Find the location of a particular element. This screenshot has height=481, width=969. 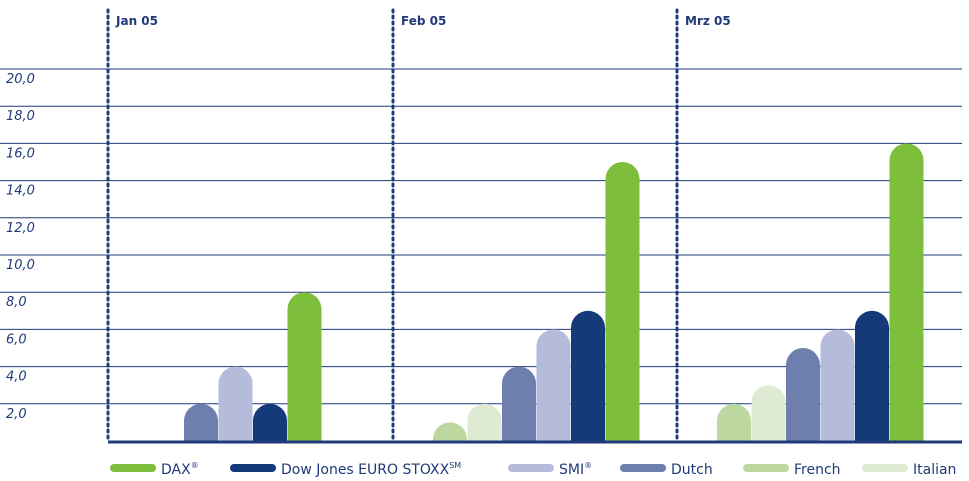

group-labels: Jan 05 Feb 05 Mrz 05 is located at coordinates (423, 21).